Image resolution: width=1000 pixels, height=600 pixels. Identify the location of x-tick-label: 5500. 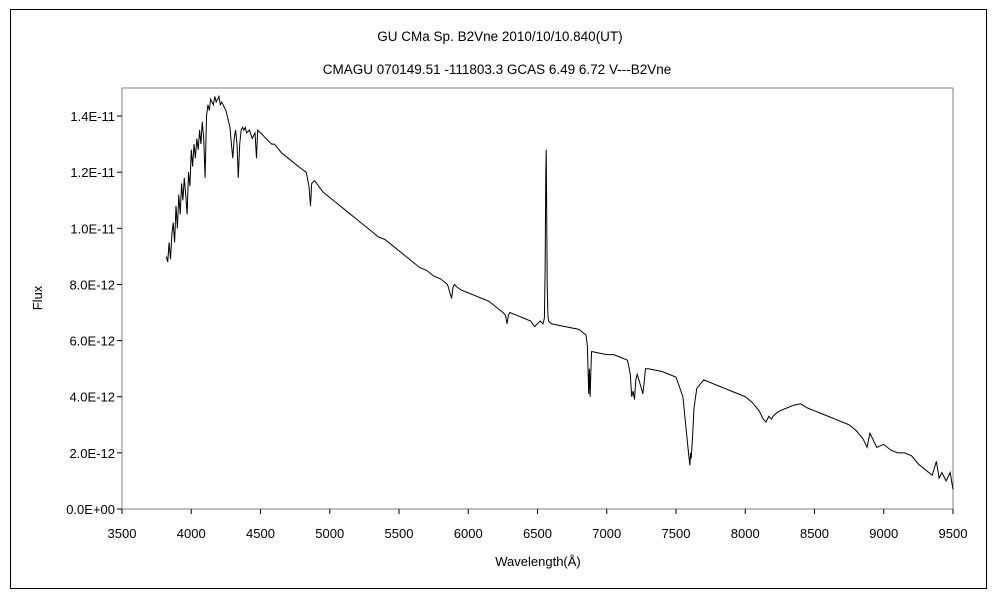
(399, 533).